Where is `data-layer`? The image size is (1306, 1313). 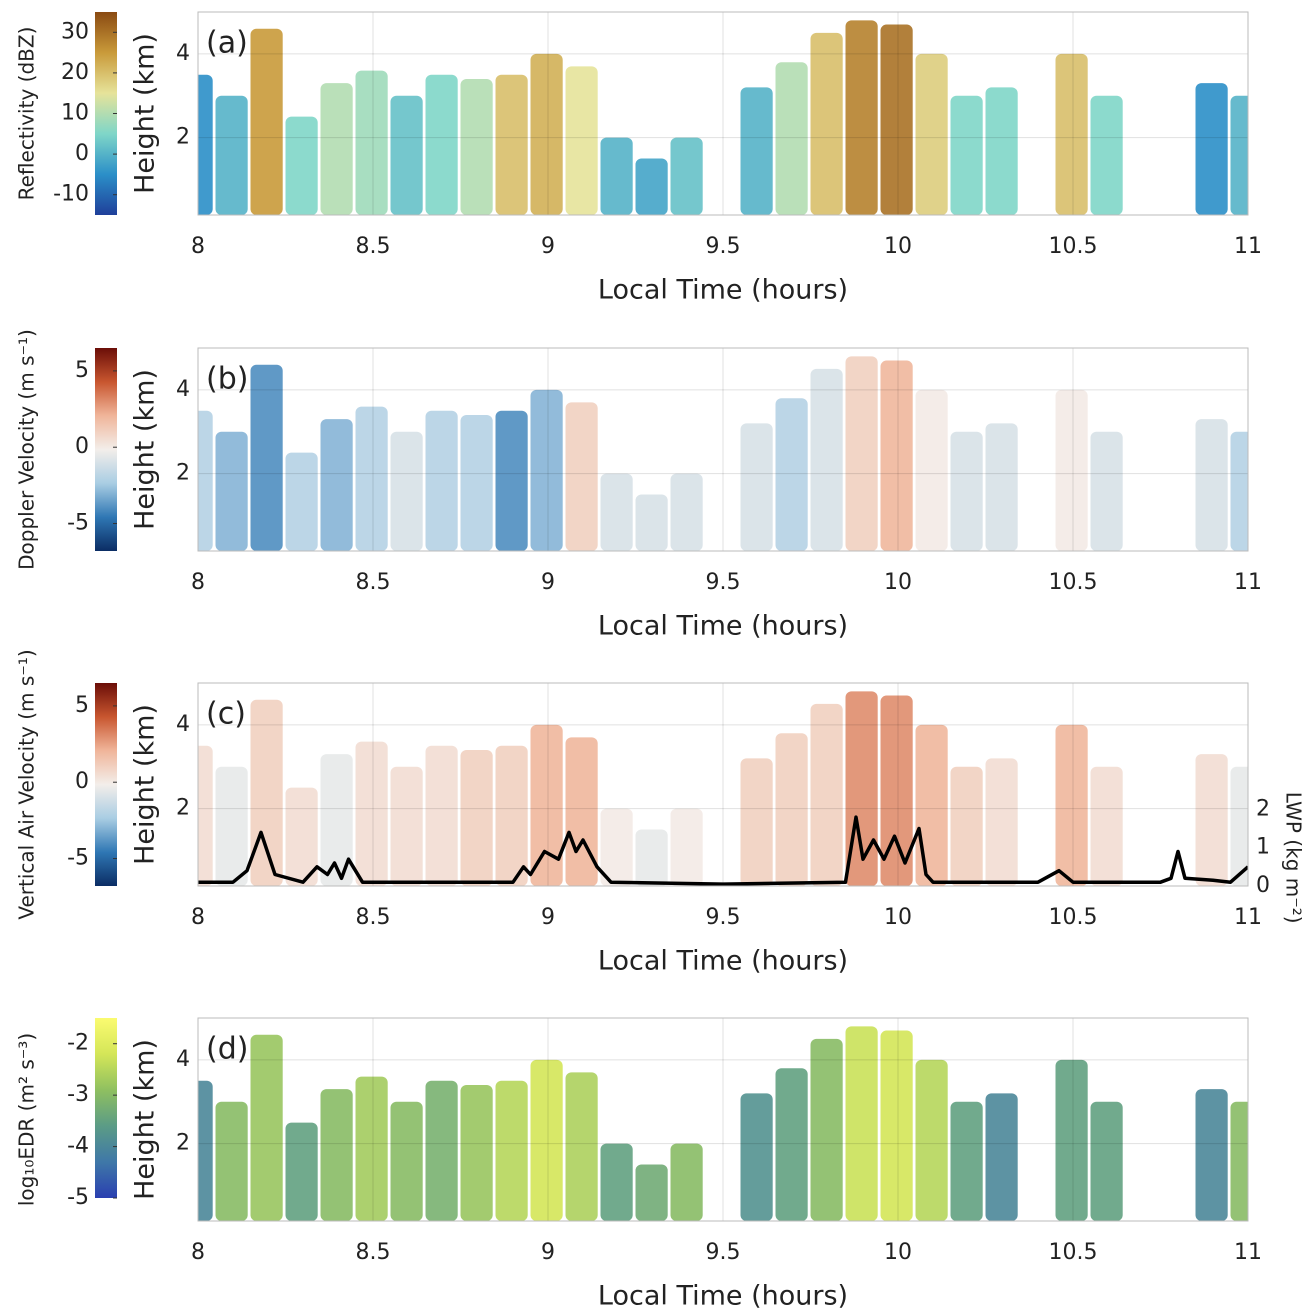 data-layer is located at coordinates (723, 453).